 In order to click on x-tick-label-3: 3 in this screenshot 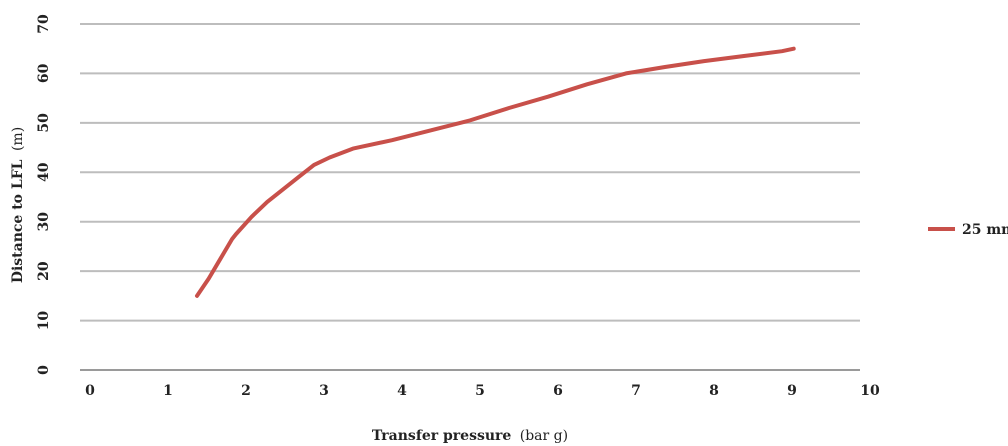, I will do `click(324, 391)`.